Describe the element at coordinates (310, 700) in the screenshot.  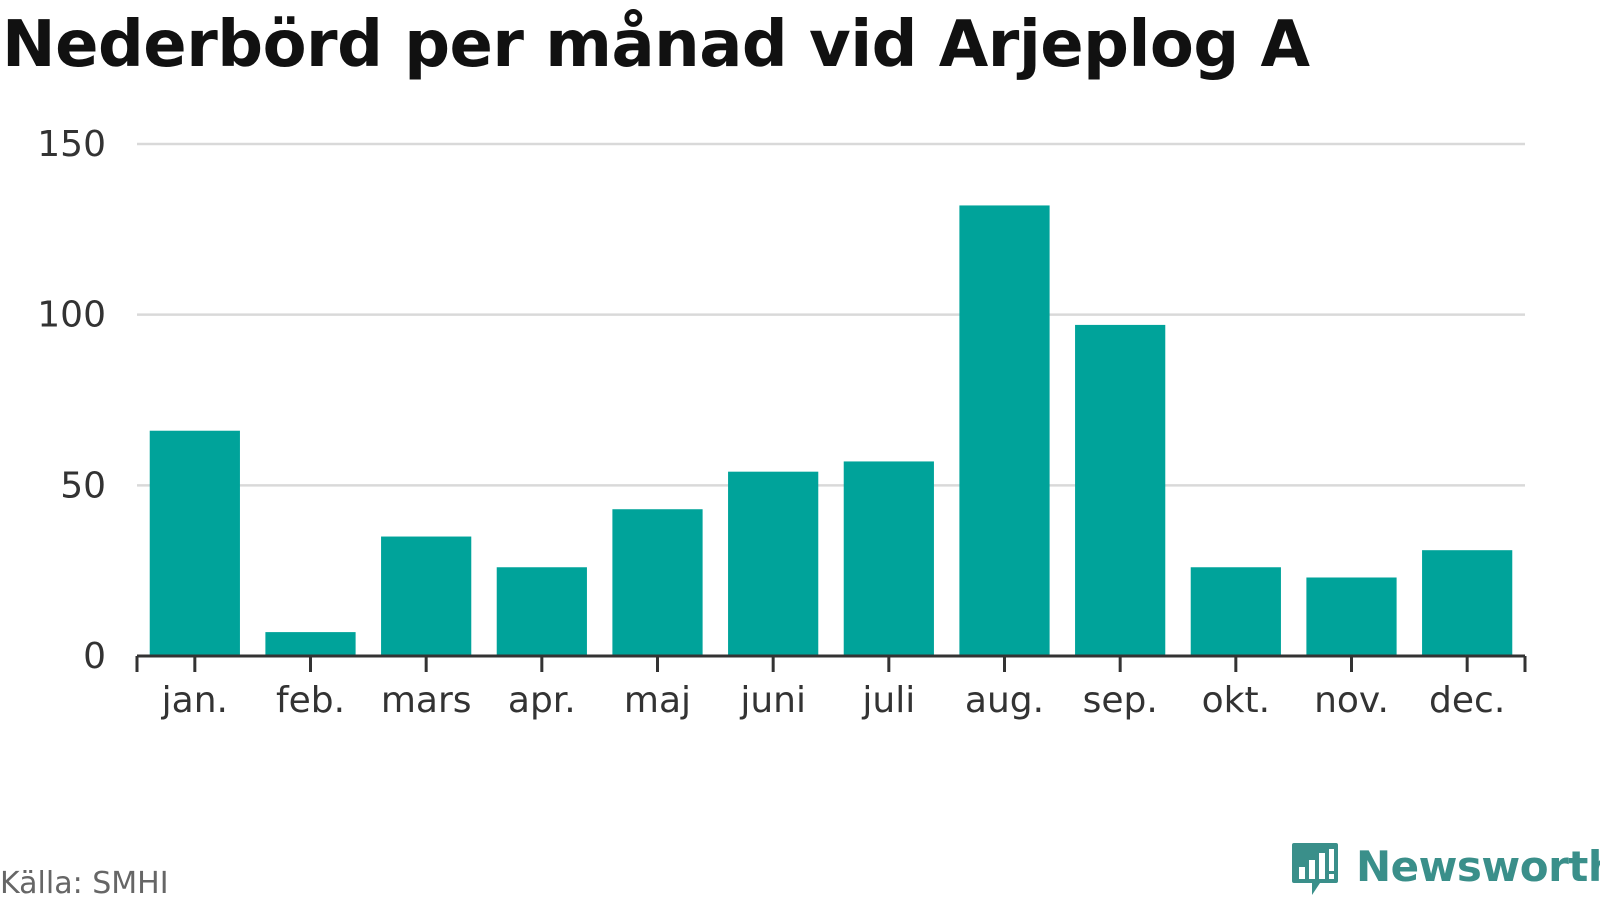
I see `x-tick-label: feb.` at that location.